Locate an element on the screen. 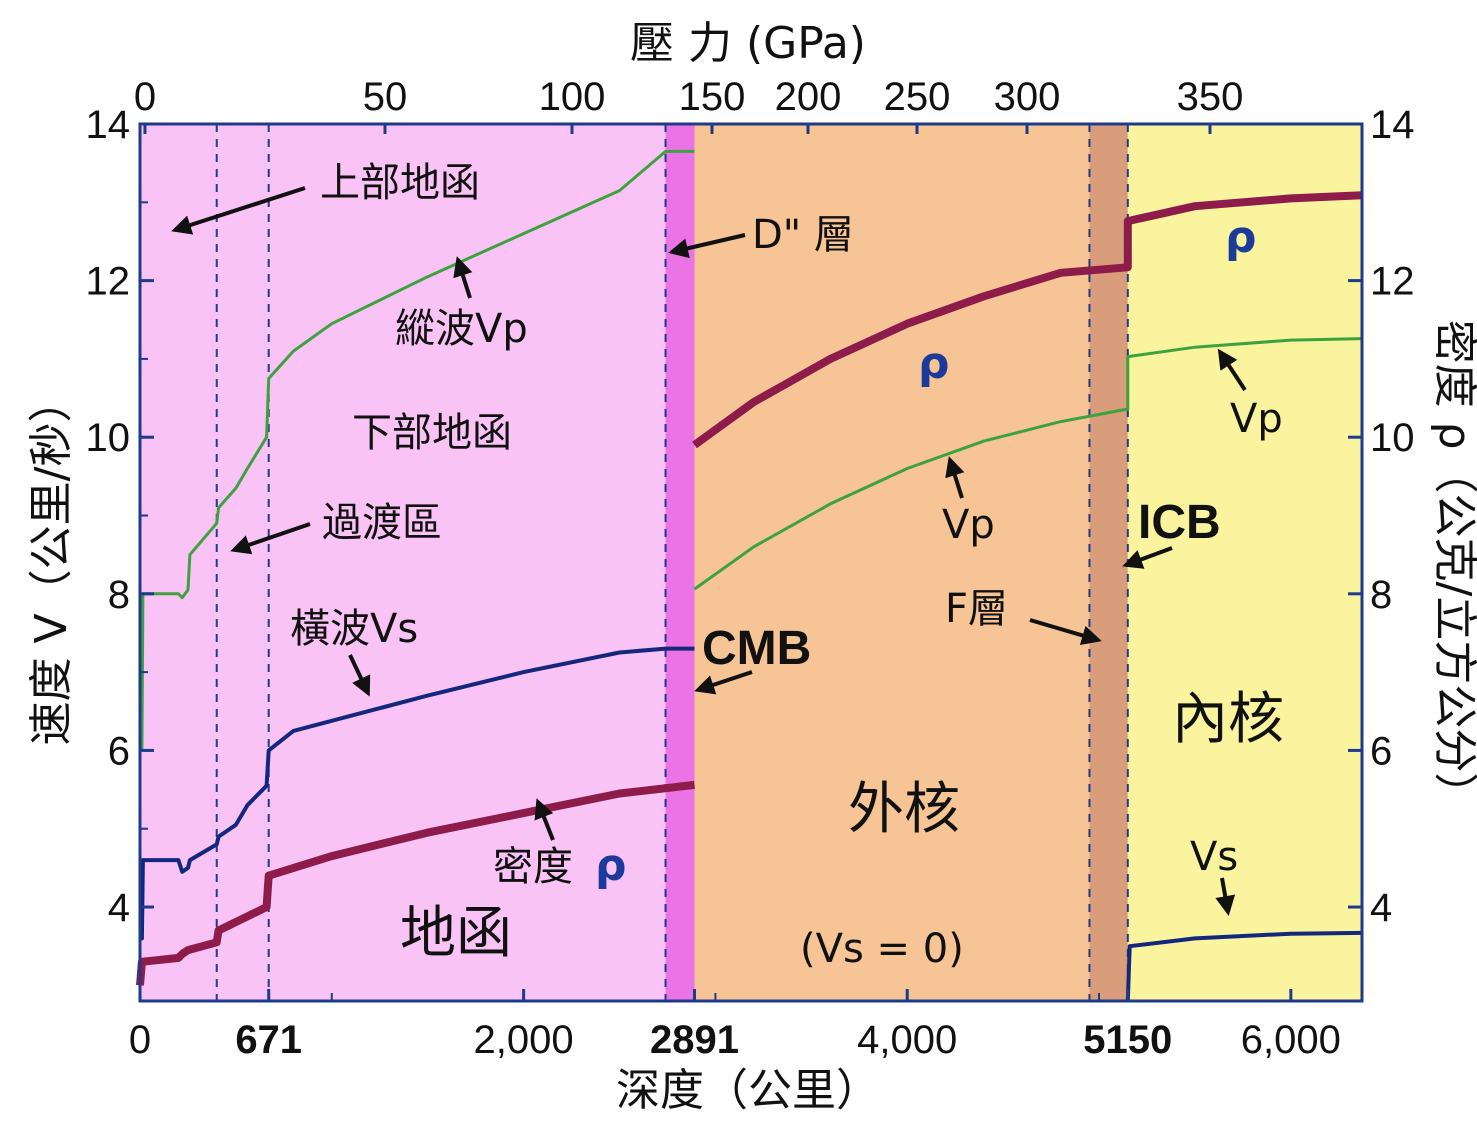 Image resolution: width=1477 pixels, height=1123 pixels. region-D-layer is located at coordinates (680, 562).